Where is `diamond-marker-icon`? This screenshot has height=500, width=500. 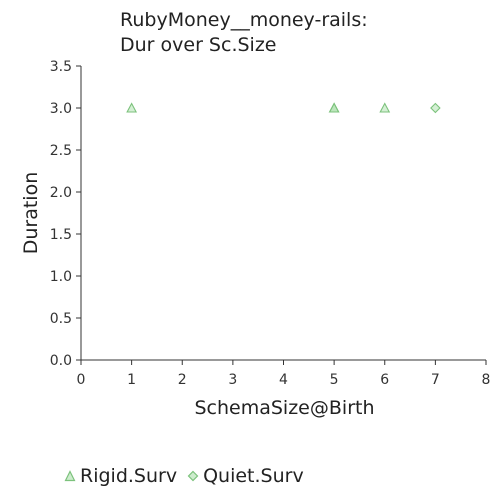 diamond-marker-icon is located at coordinates (193, 476).